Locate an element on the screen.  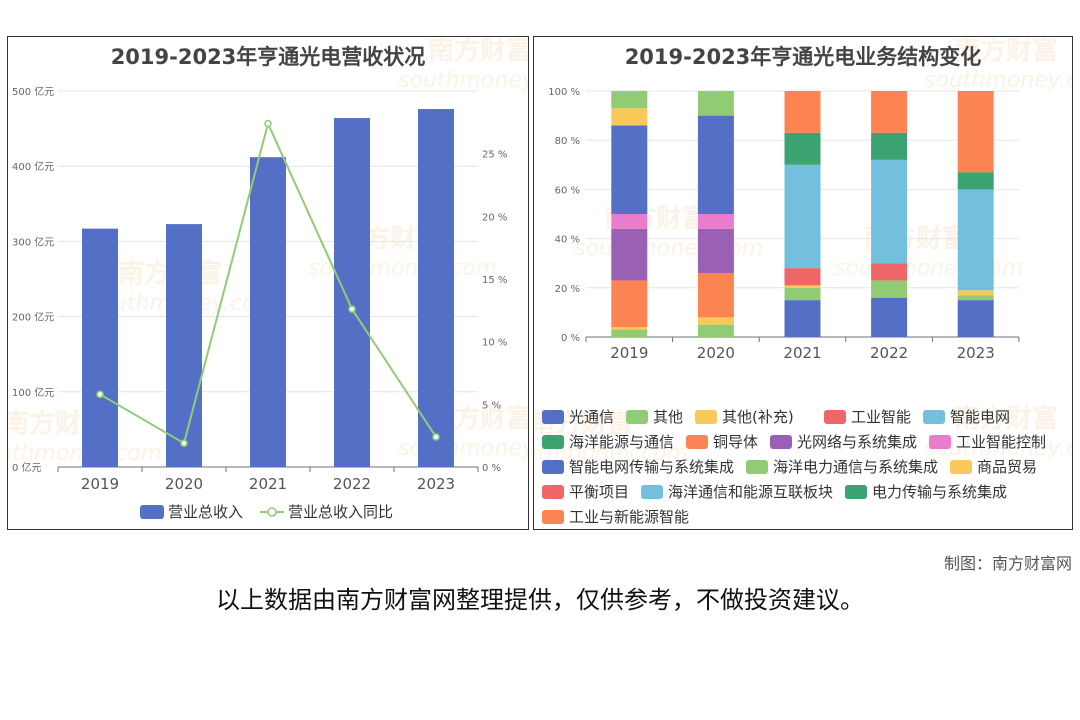
y-tick-label: 60 % is located at coordinates (567, 190).